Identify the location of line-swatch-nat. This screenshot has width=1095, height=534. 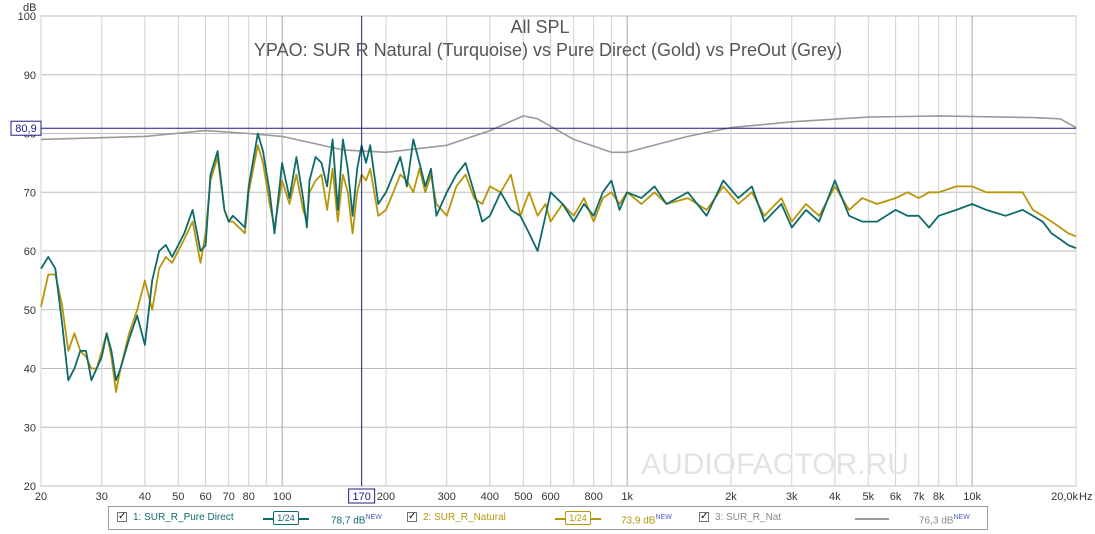
(872, 519).